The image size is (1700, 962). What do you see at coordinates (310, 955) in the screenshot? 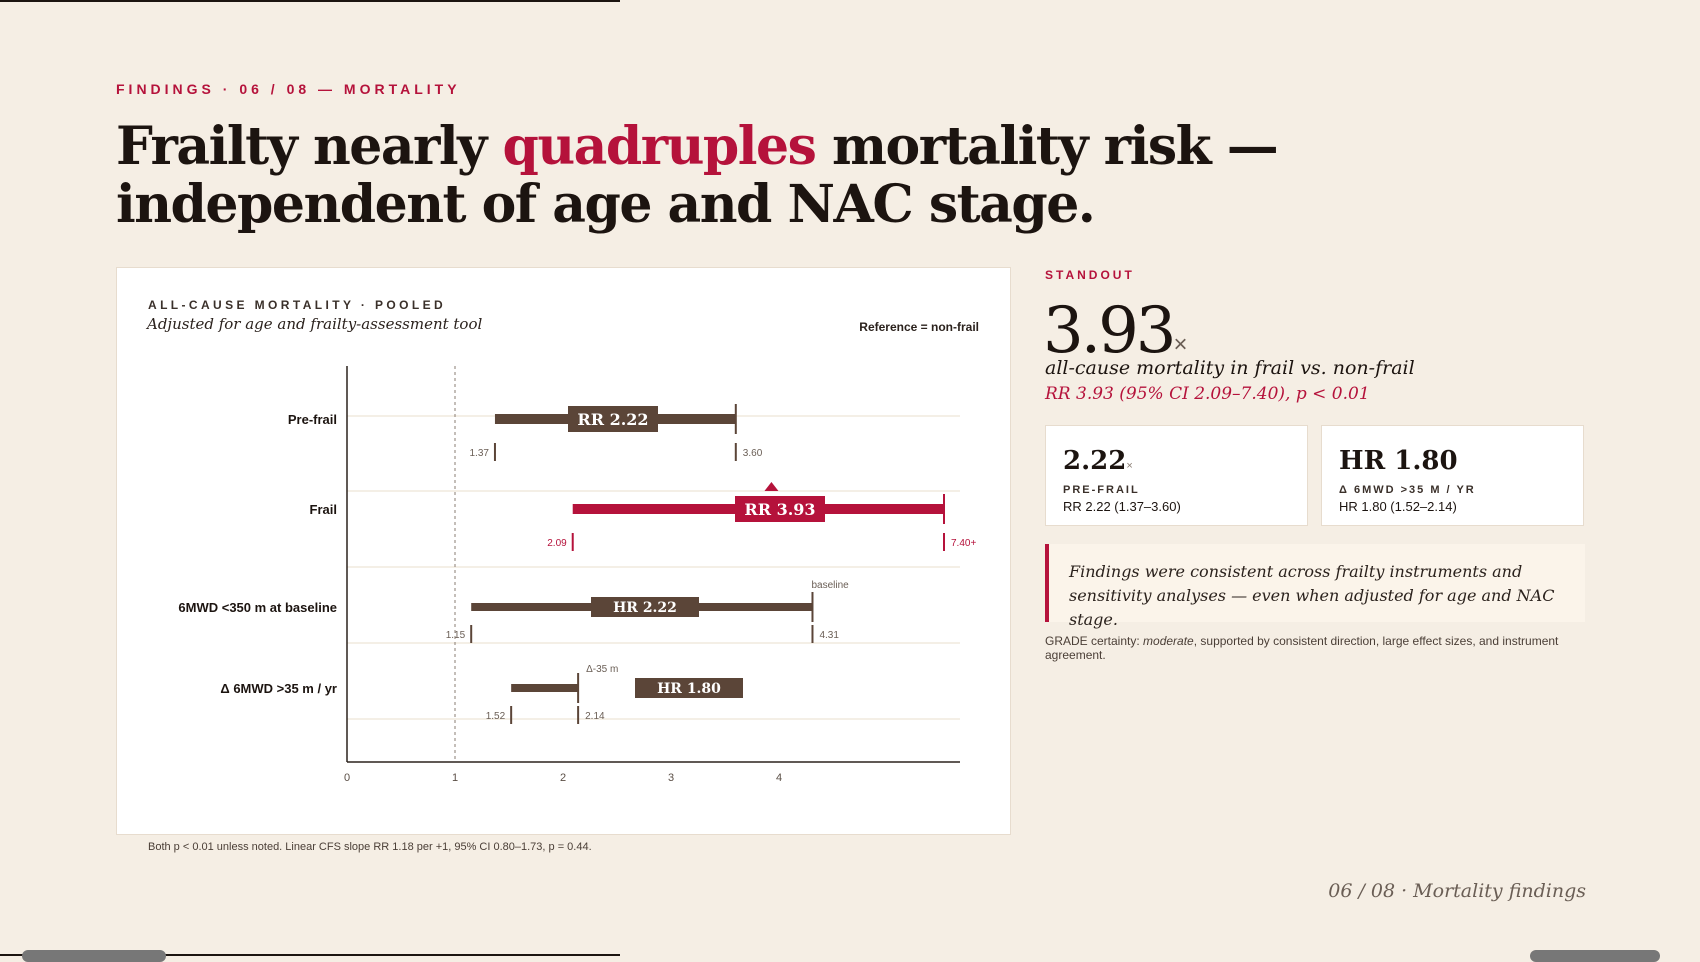
I see `bottom-rule` at bounding box center [310, 955].